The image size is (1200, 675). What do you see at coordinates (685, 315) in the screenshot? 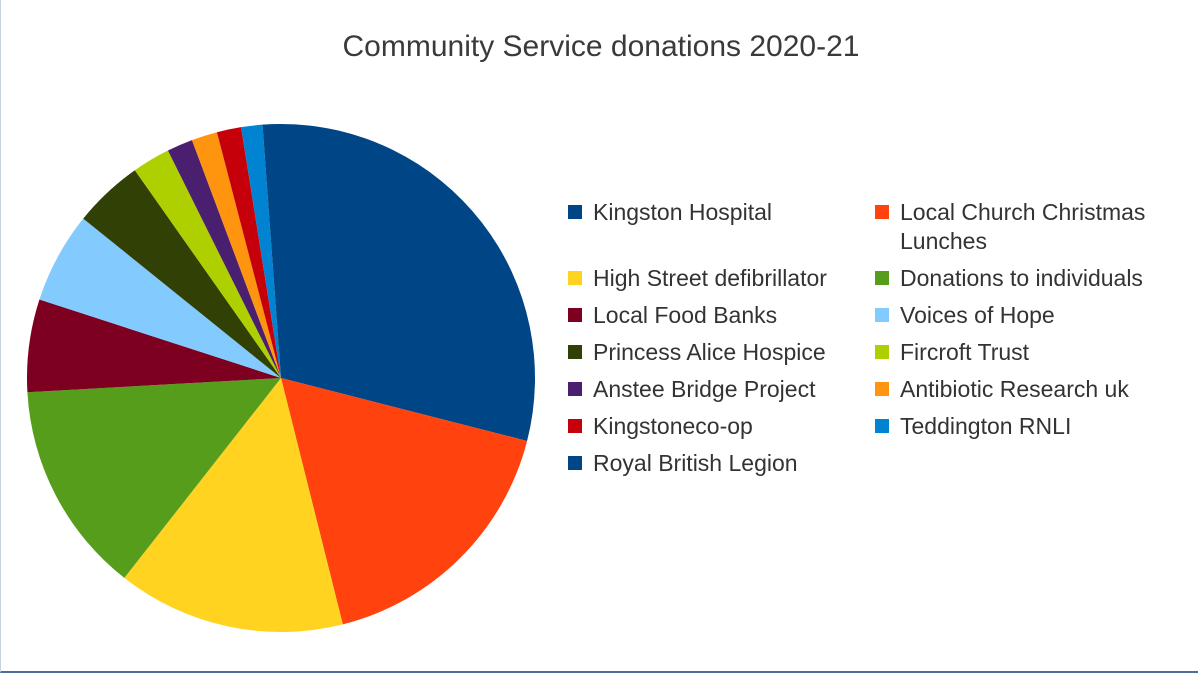
I see `legend-label: Local Food Banks` at bounding box center [685, 315].